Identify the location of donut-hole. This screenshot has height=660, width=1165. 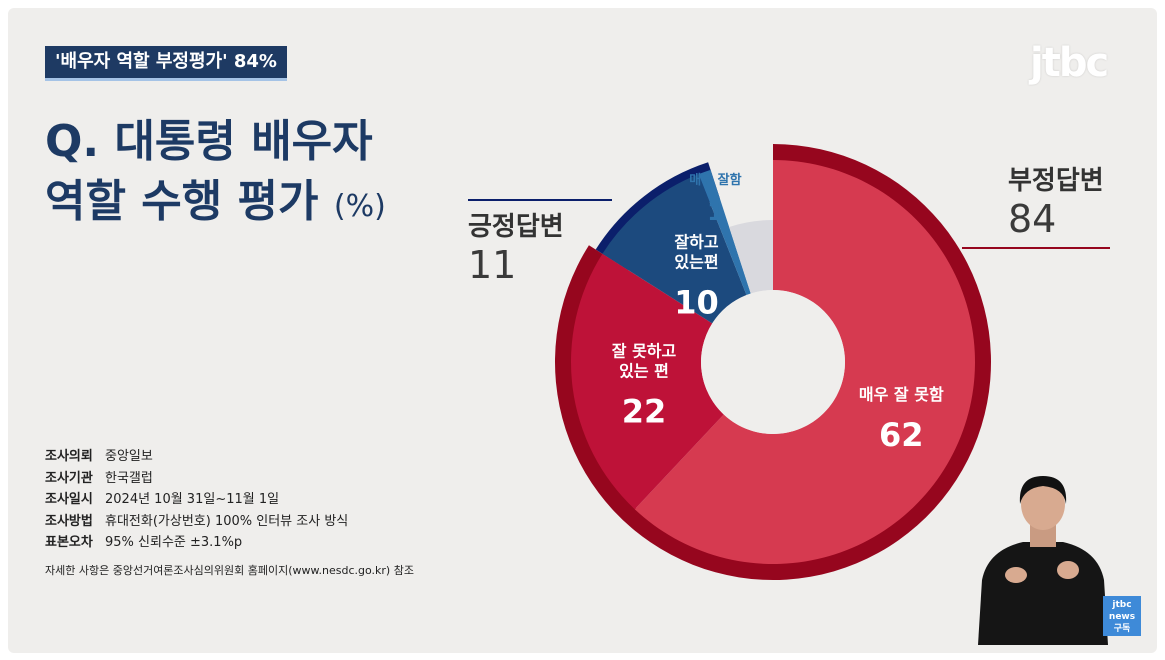
(773, 362).